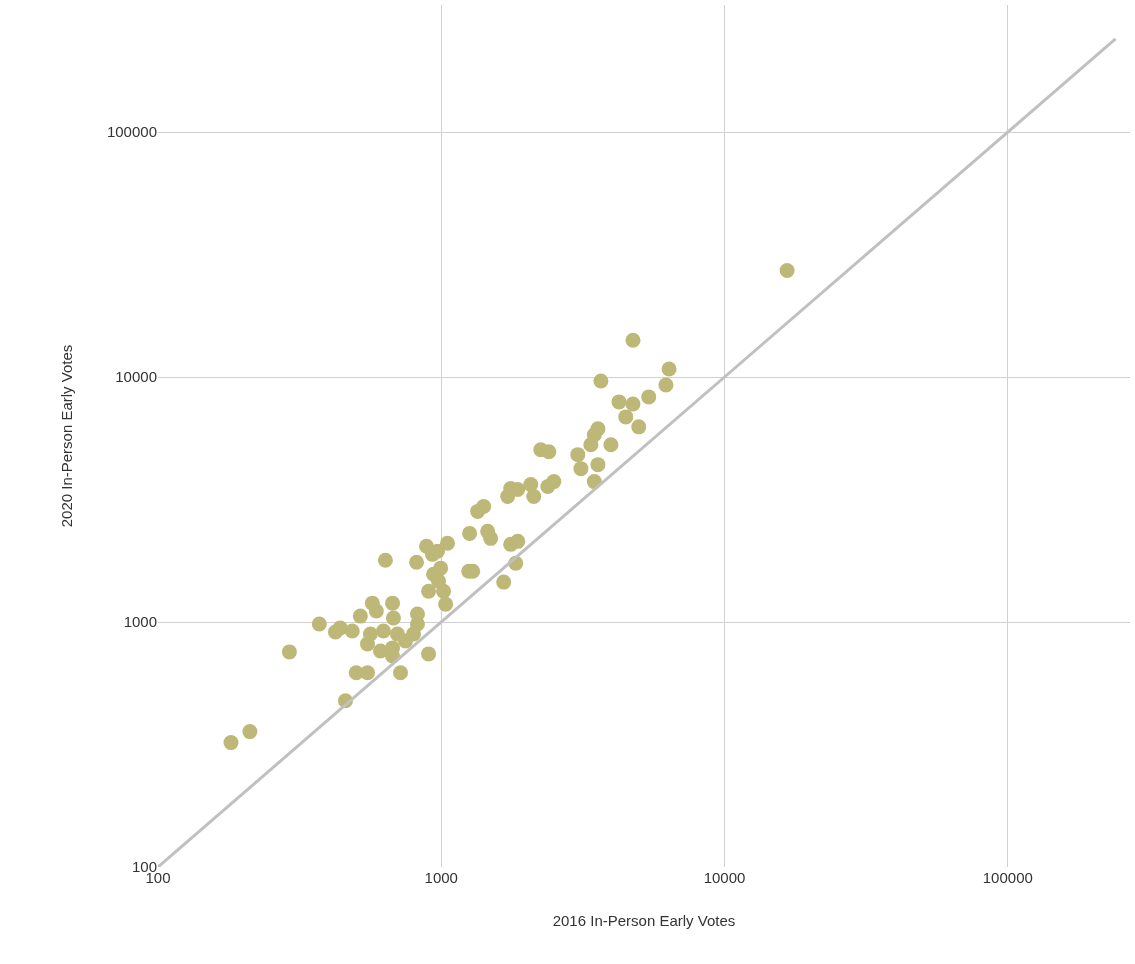 This screenshot has width=1135, height=964. I want to click on x-axis-title: 2016 In-Person Early Votes, so click(644, 920).